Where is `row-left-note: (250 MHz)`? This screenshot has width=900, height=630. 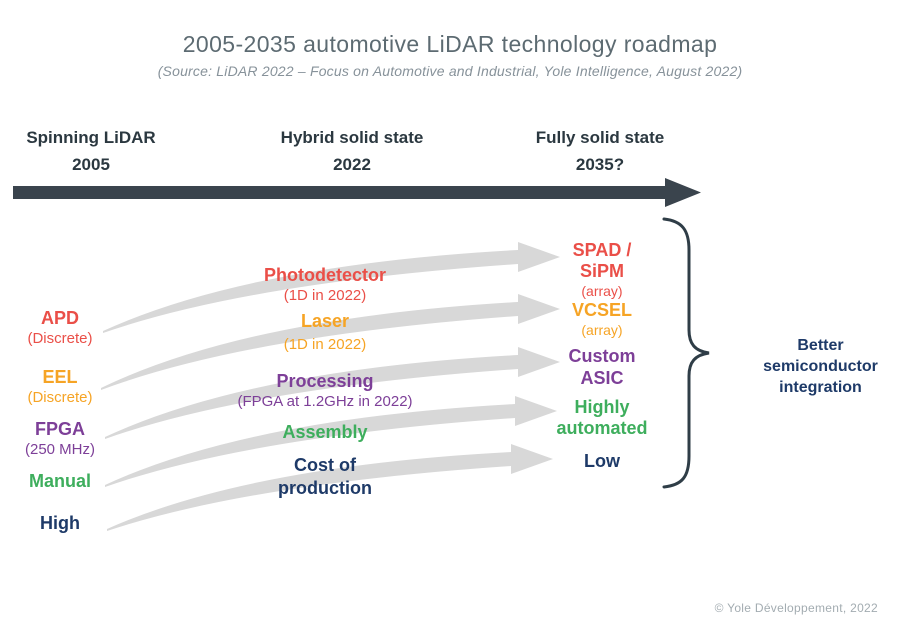
row-left-note: (250 MHz) is located at coordinates (59, 449).